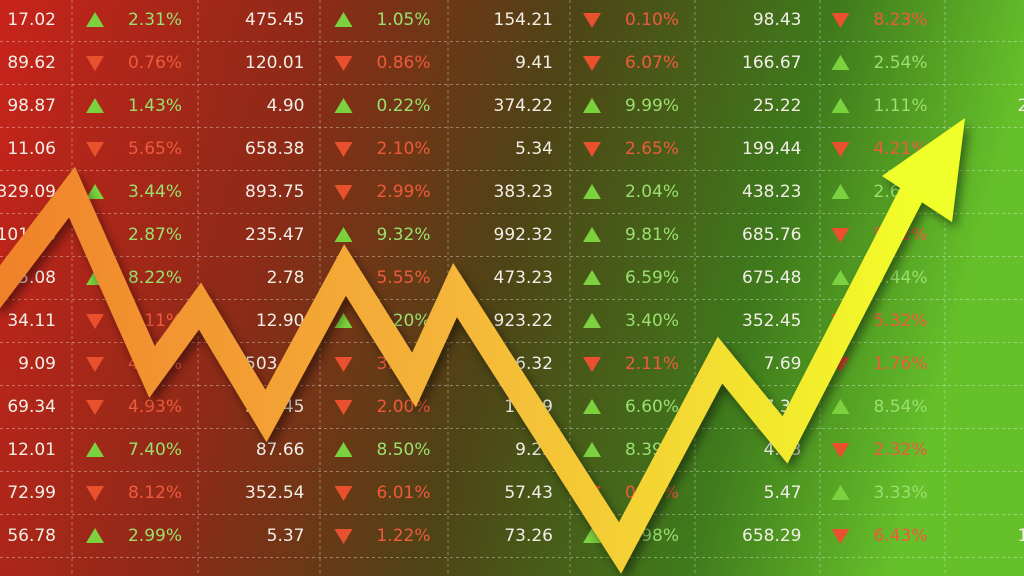  I want to click on price: 5.47, so click(783, 493).